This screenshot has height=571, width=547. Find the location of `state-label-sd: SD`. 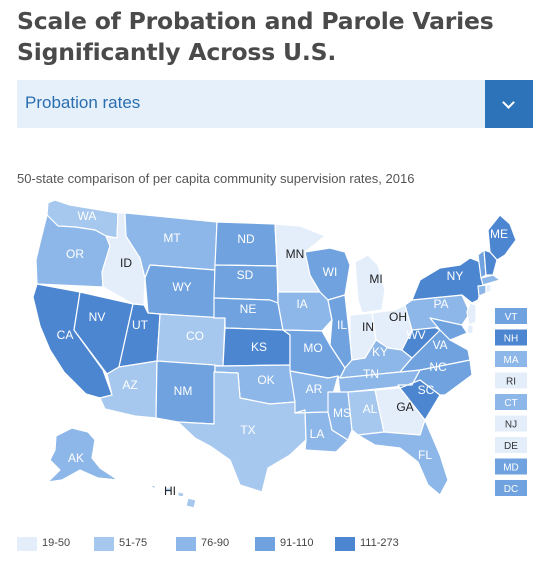

state-label-sd: SD is located at coordinates (245, 275).